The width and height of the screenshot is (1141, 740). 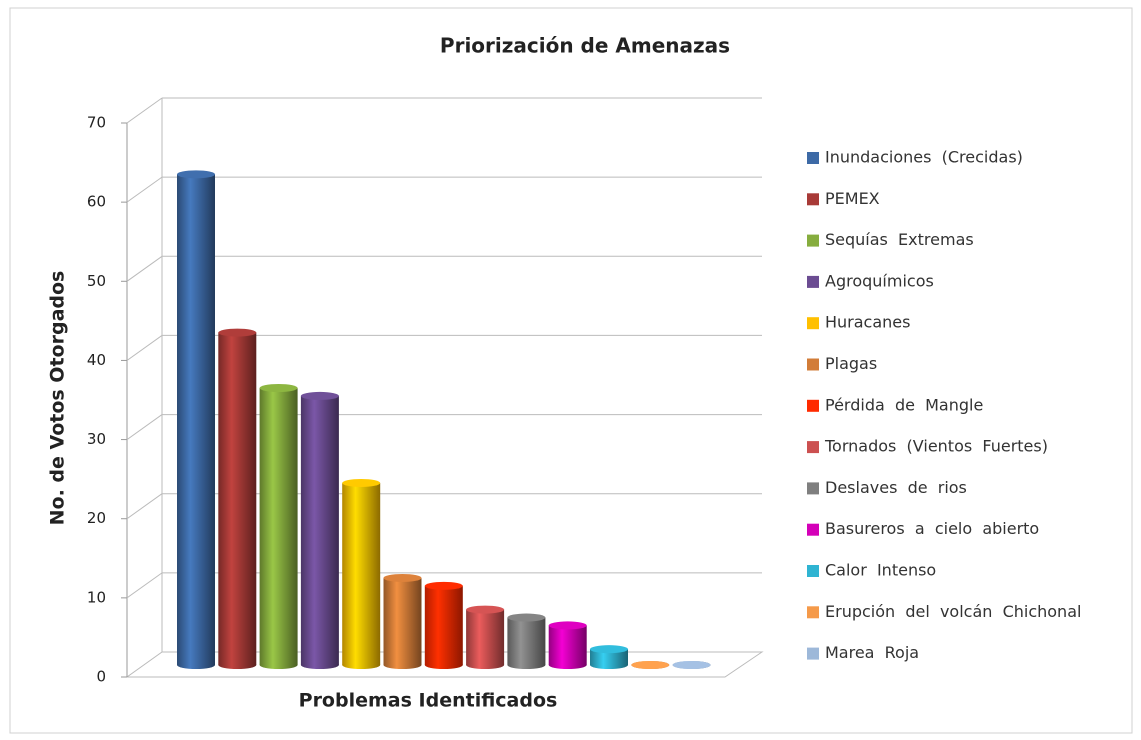 I want to click on chart-title: Priorización de Amenazas, so click(x=585, y=46).